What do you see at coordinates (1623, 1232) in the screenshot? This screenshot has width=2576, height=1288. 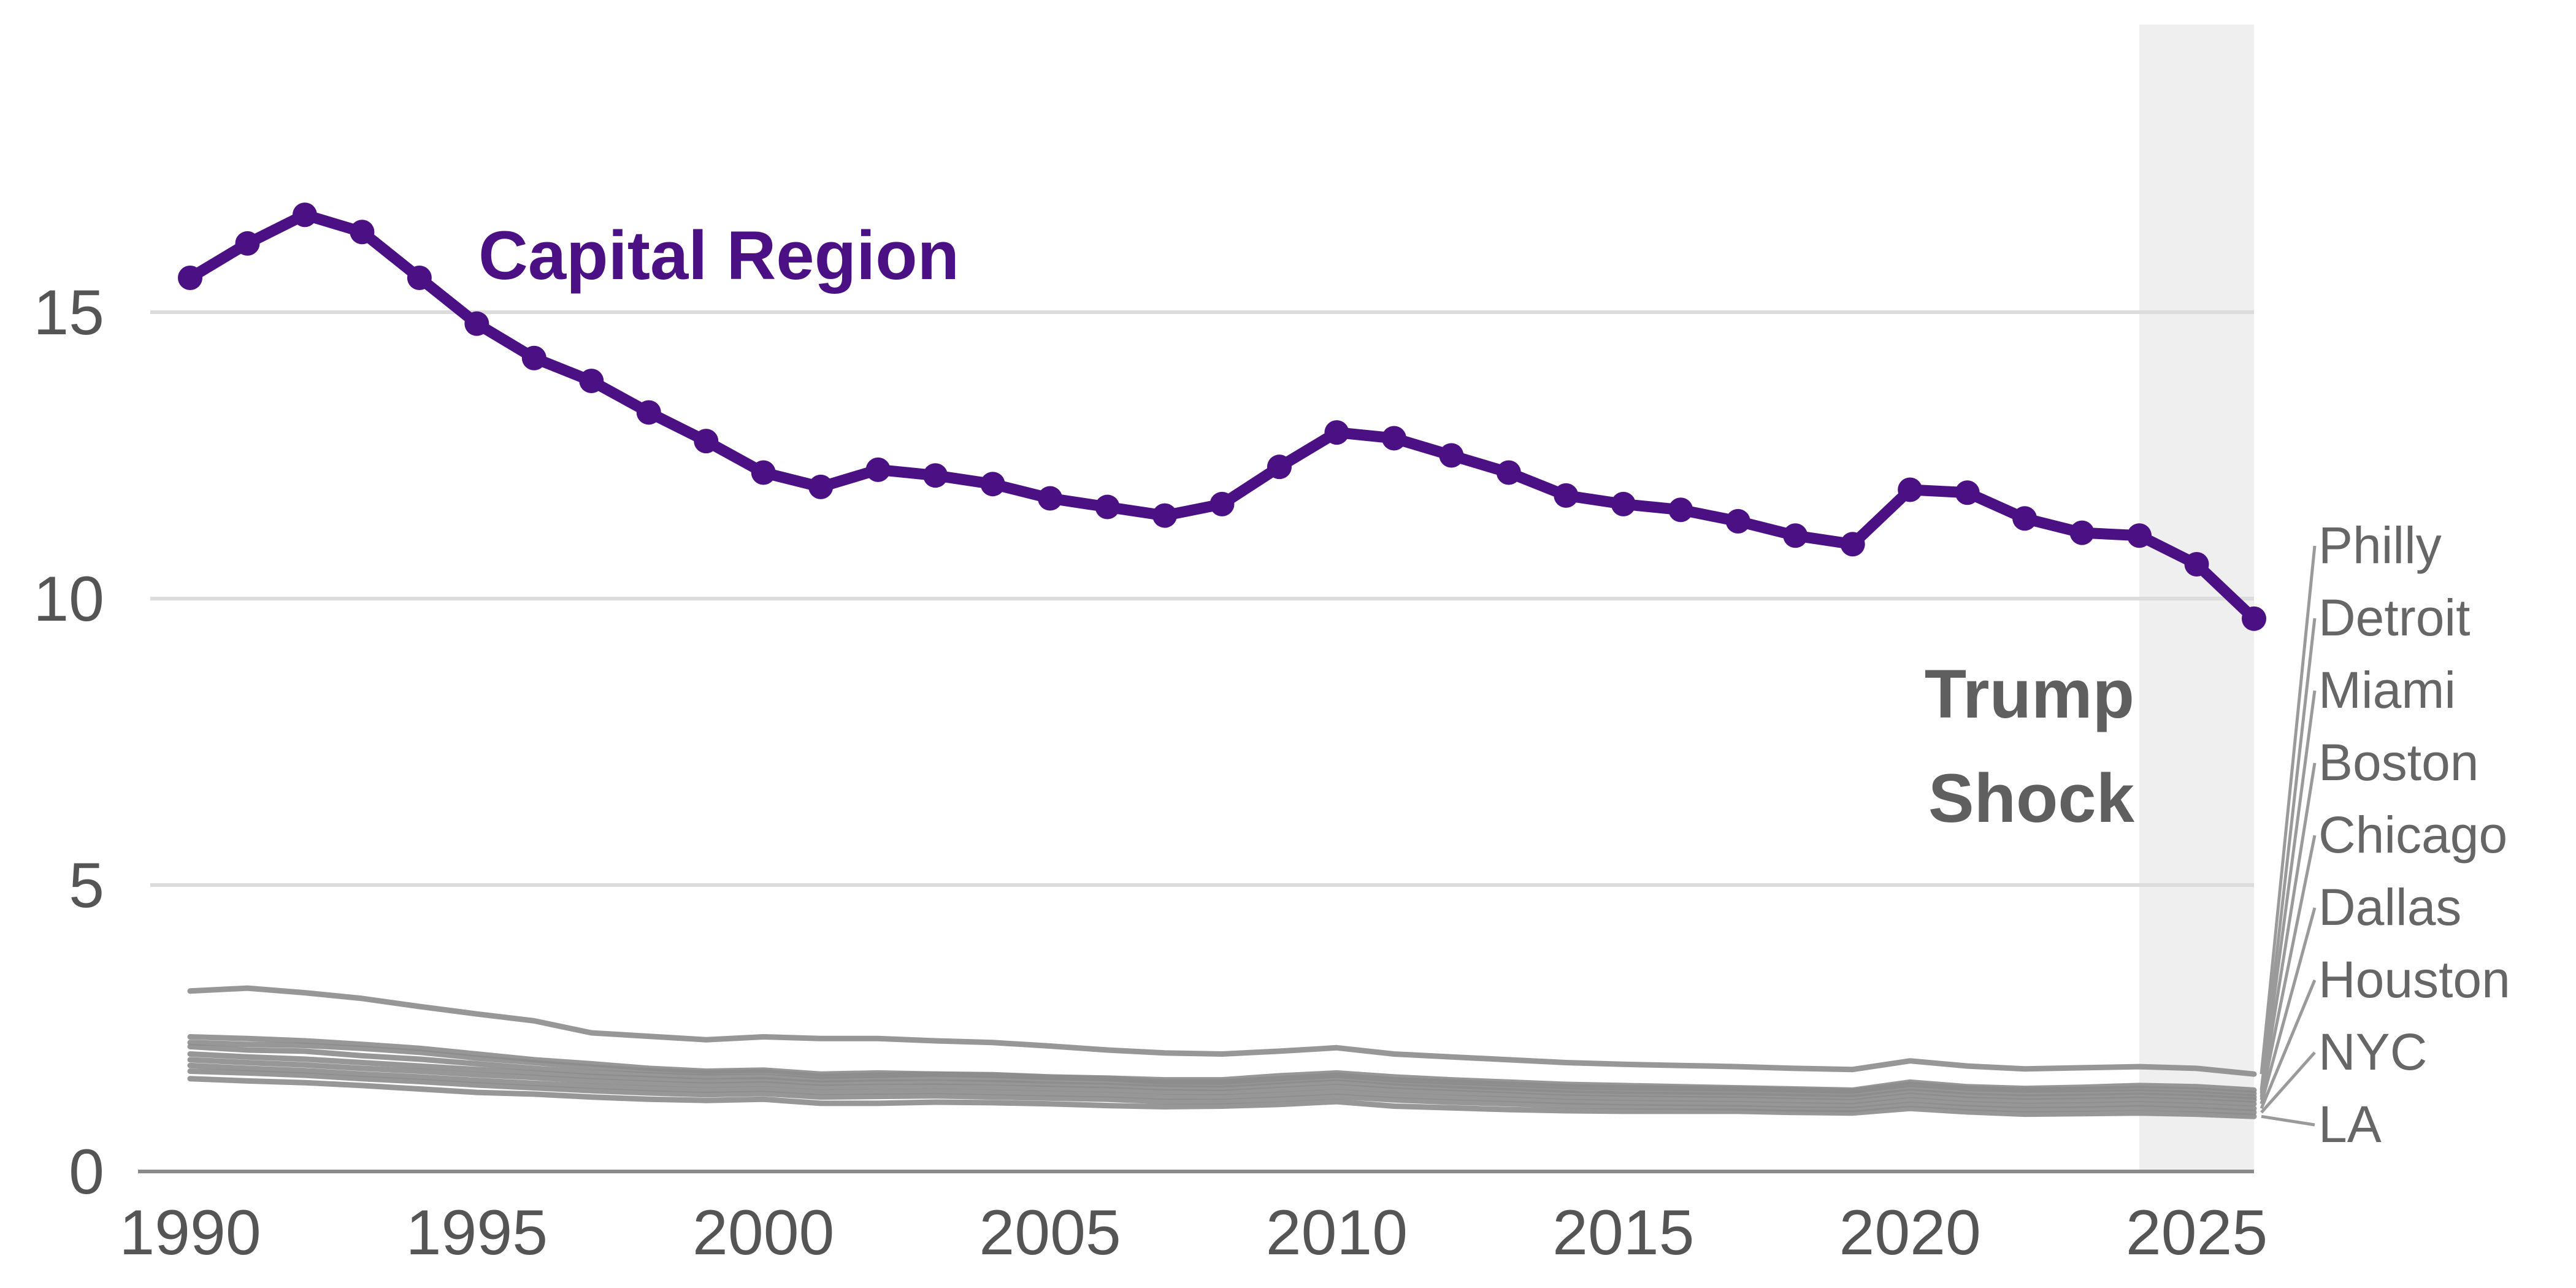 I see `x-tick-label: 2015` at bounding box center [1623, 1232].